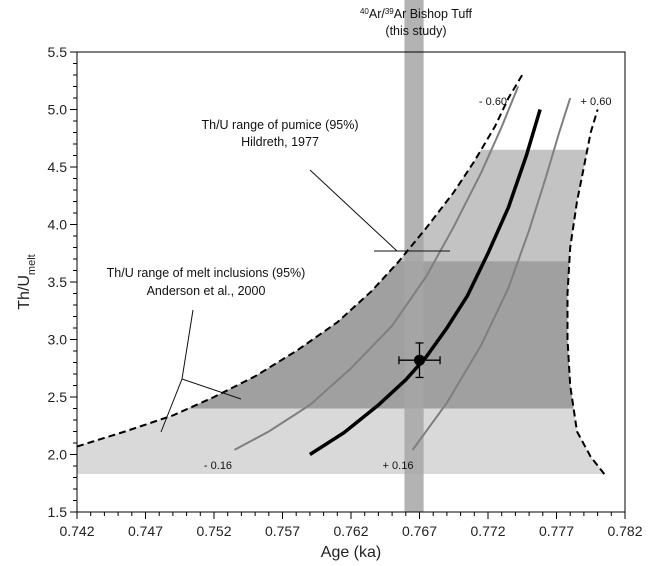  Describe the element at coordinates (206, 291) in the screenshot. I see `melt-label-line2: Anderson et al., 2000` at that location.